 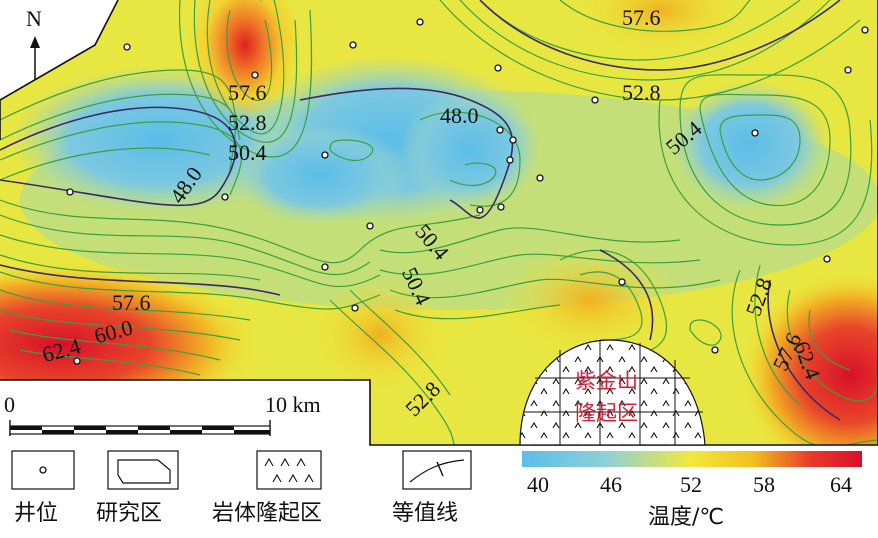 I want to click on north-arrow: N, so click(x=34, y=43).